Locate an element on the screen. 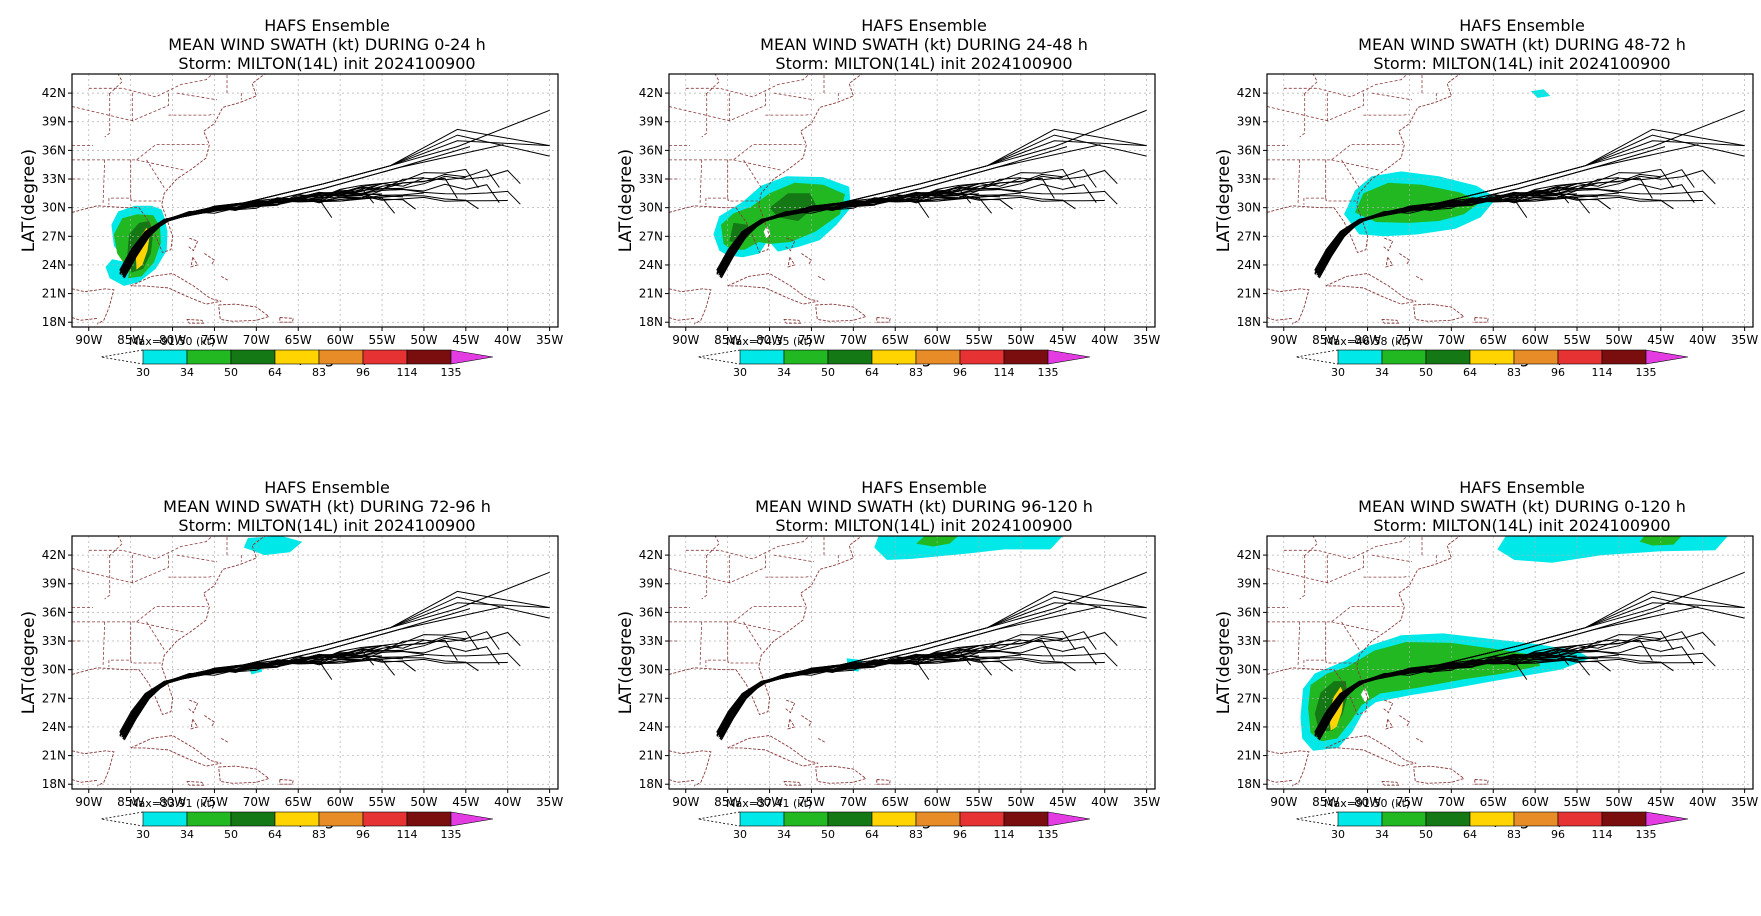  colorbar-level-label: 50 is located at coordinates (828, 834).